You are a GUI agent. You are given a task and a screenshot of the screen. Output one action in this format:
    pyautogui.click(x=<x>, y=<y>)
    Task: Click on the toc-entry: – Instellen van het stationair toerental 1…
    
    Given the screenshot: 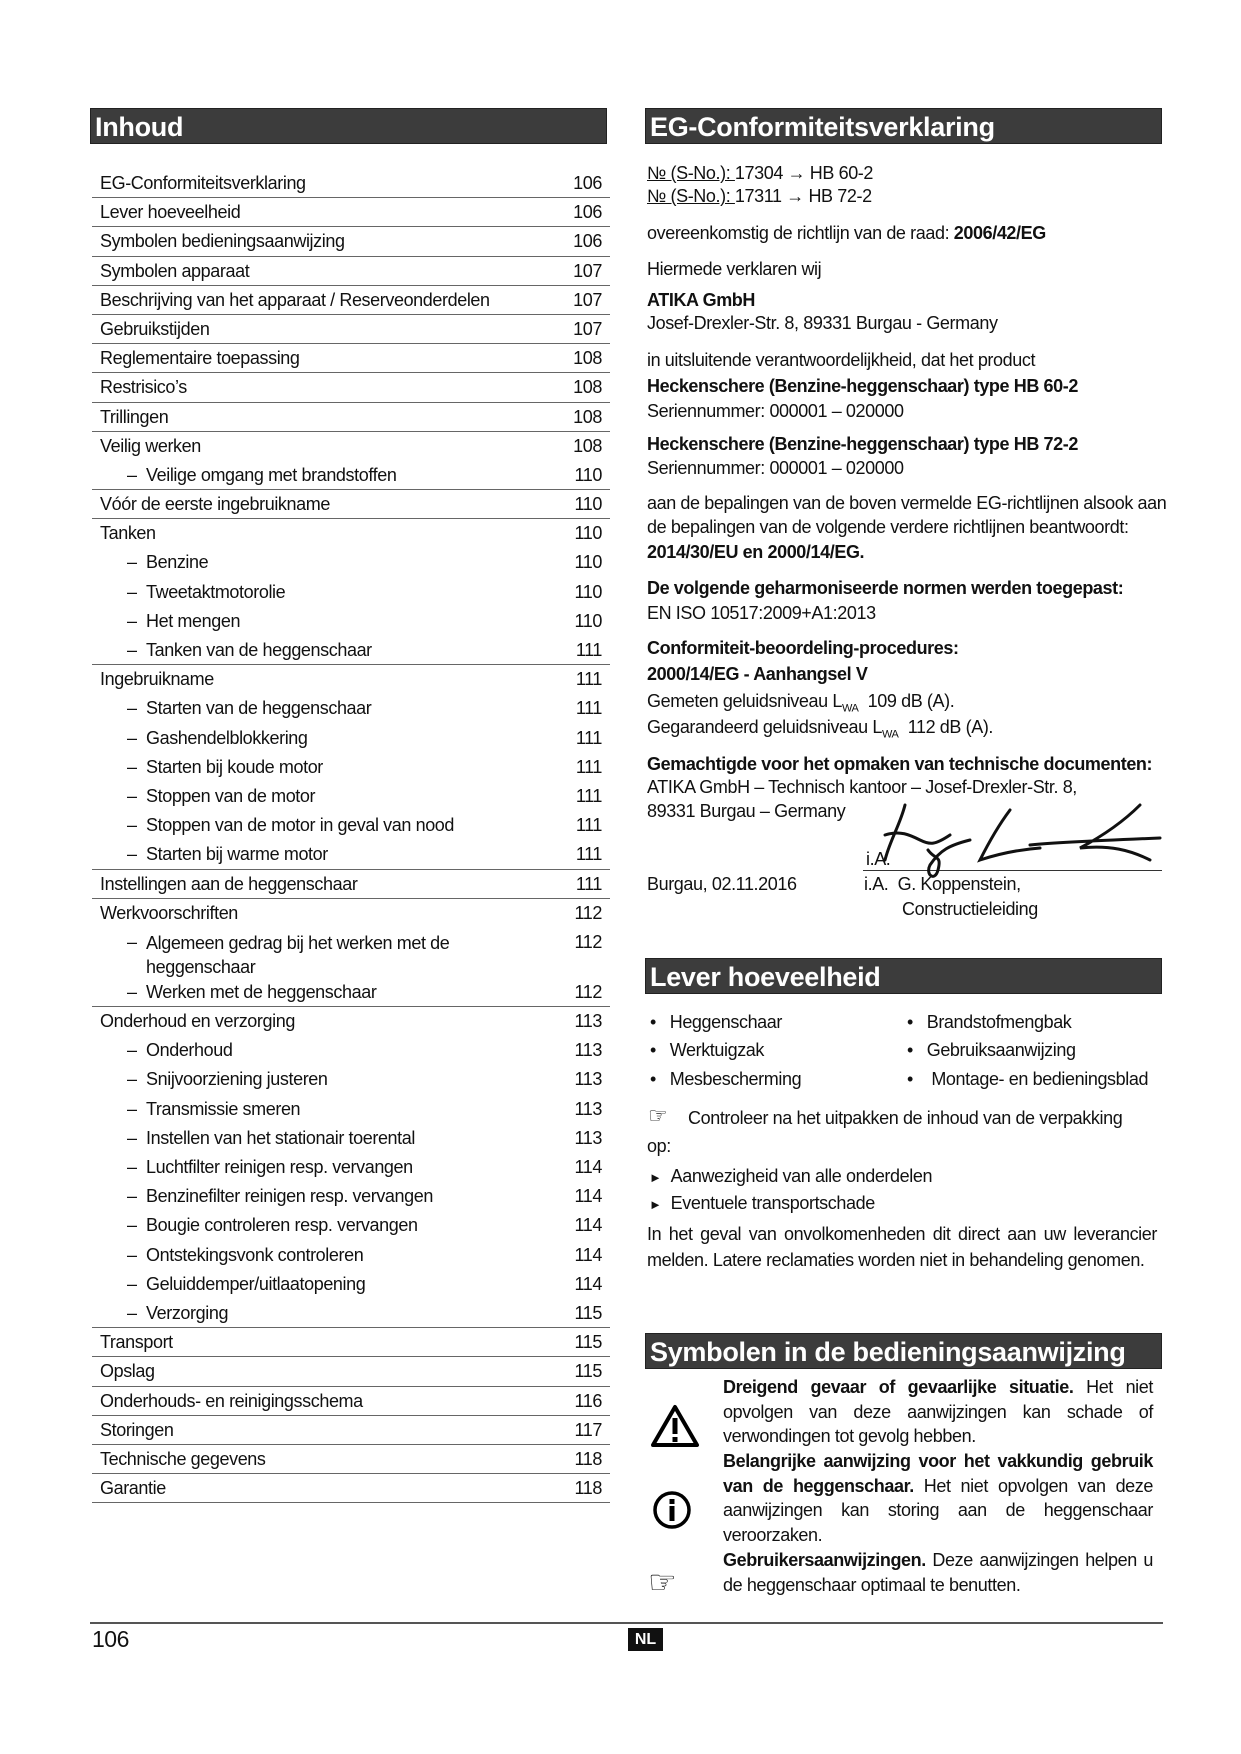 What is the action you would take?
    pyautogui.click(x=351, y=1138)
    